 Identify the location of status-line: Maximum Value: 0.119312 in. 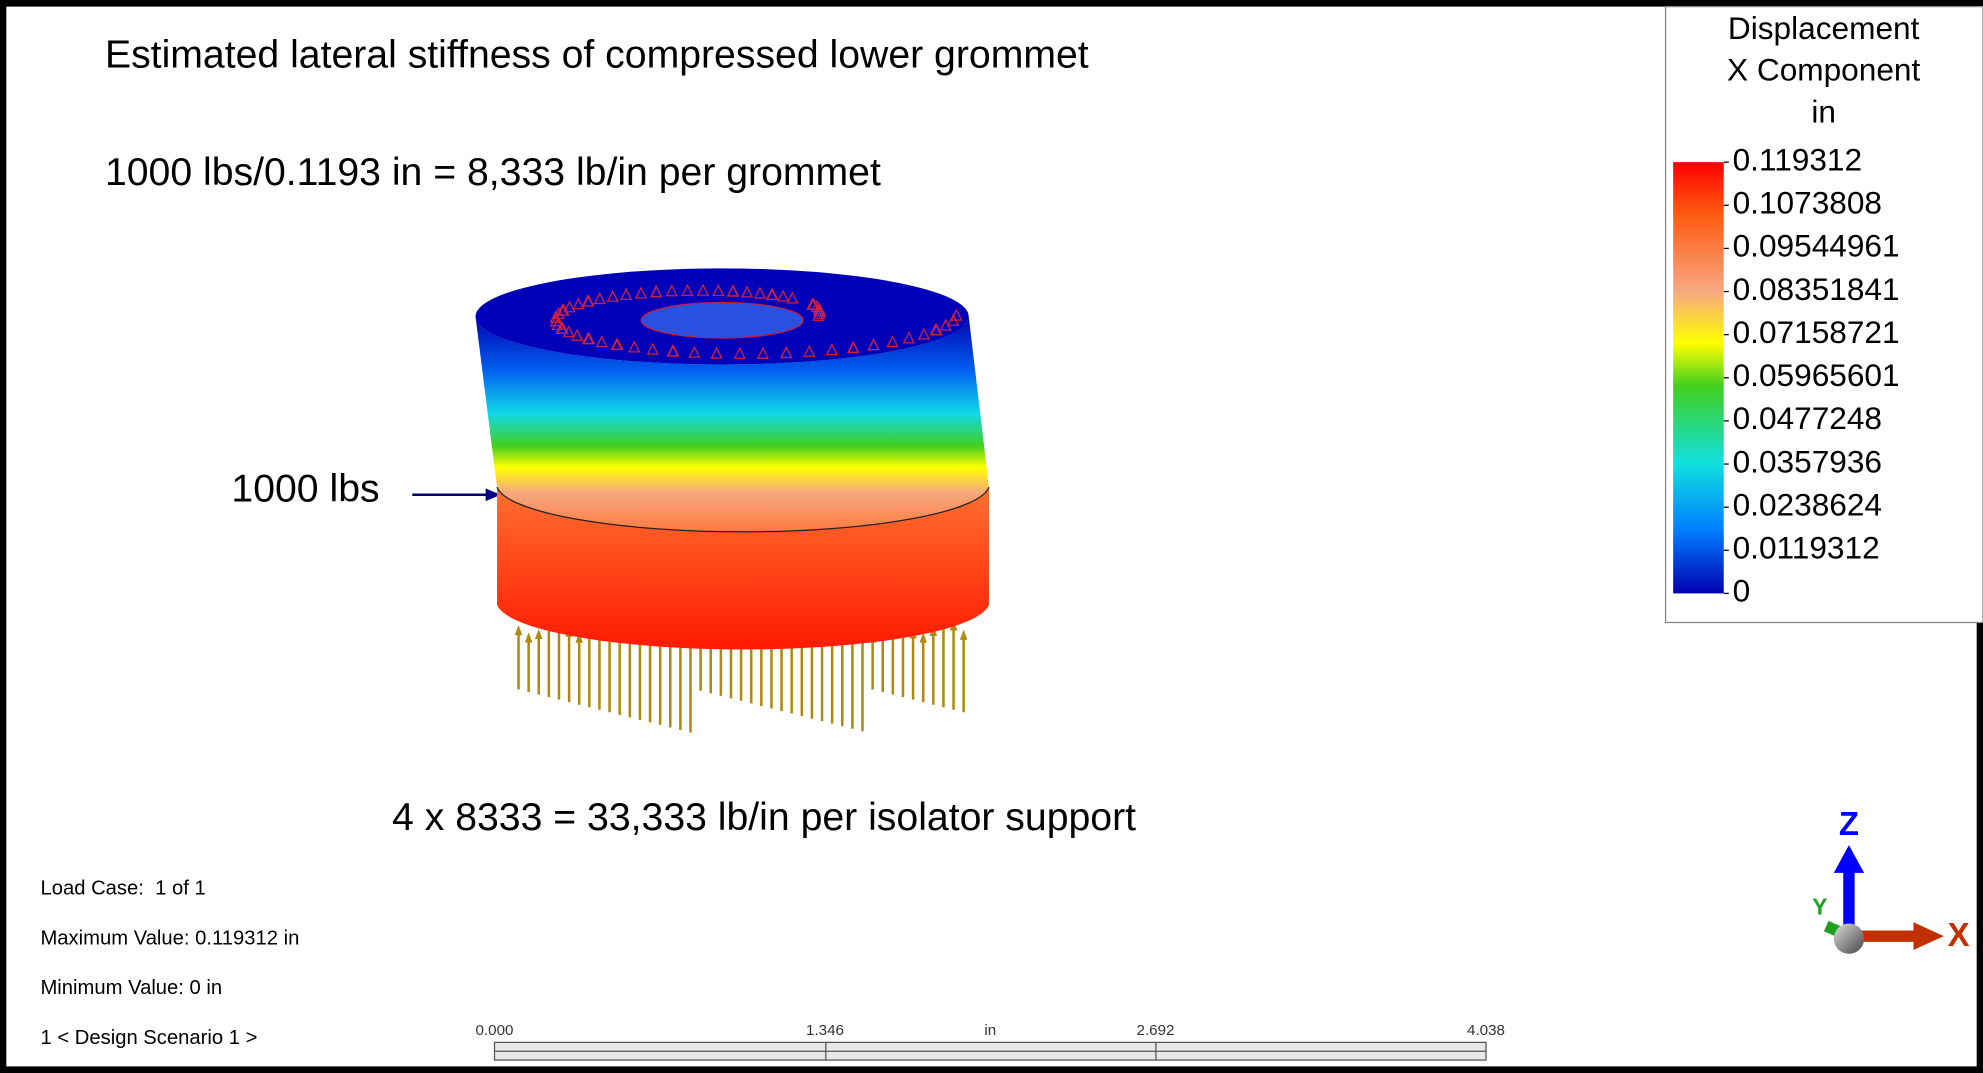
(169, 938).